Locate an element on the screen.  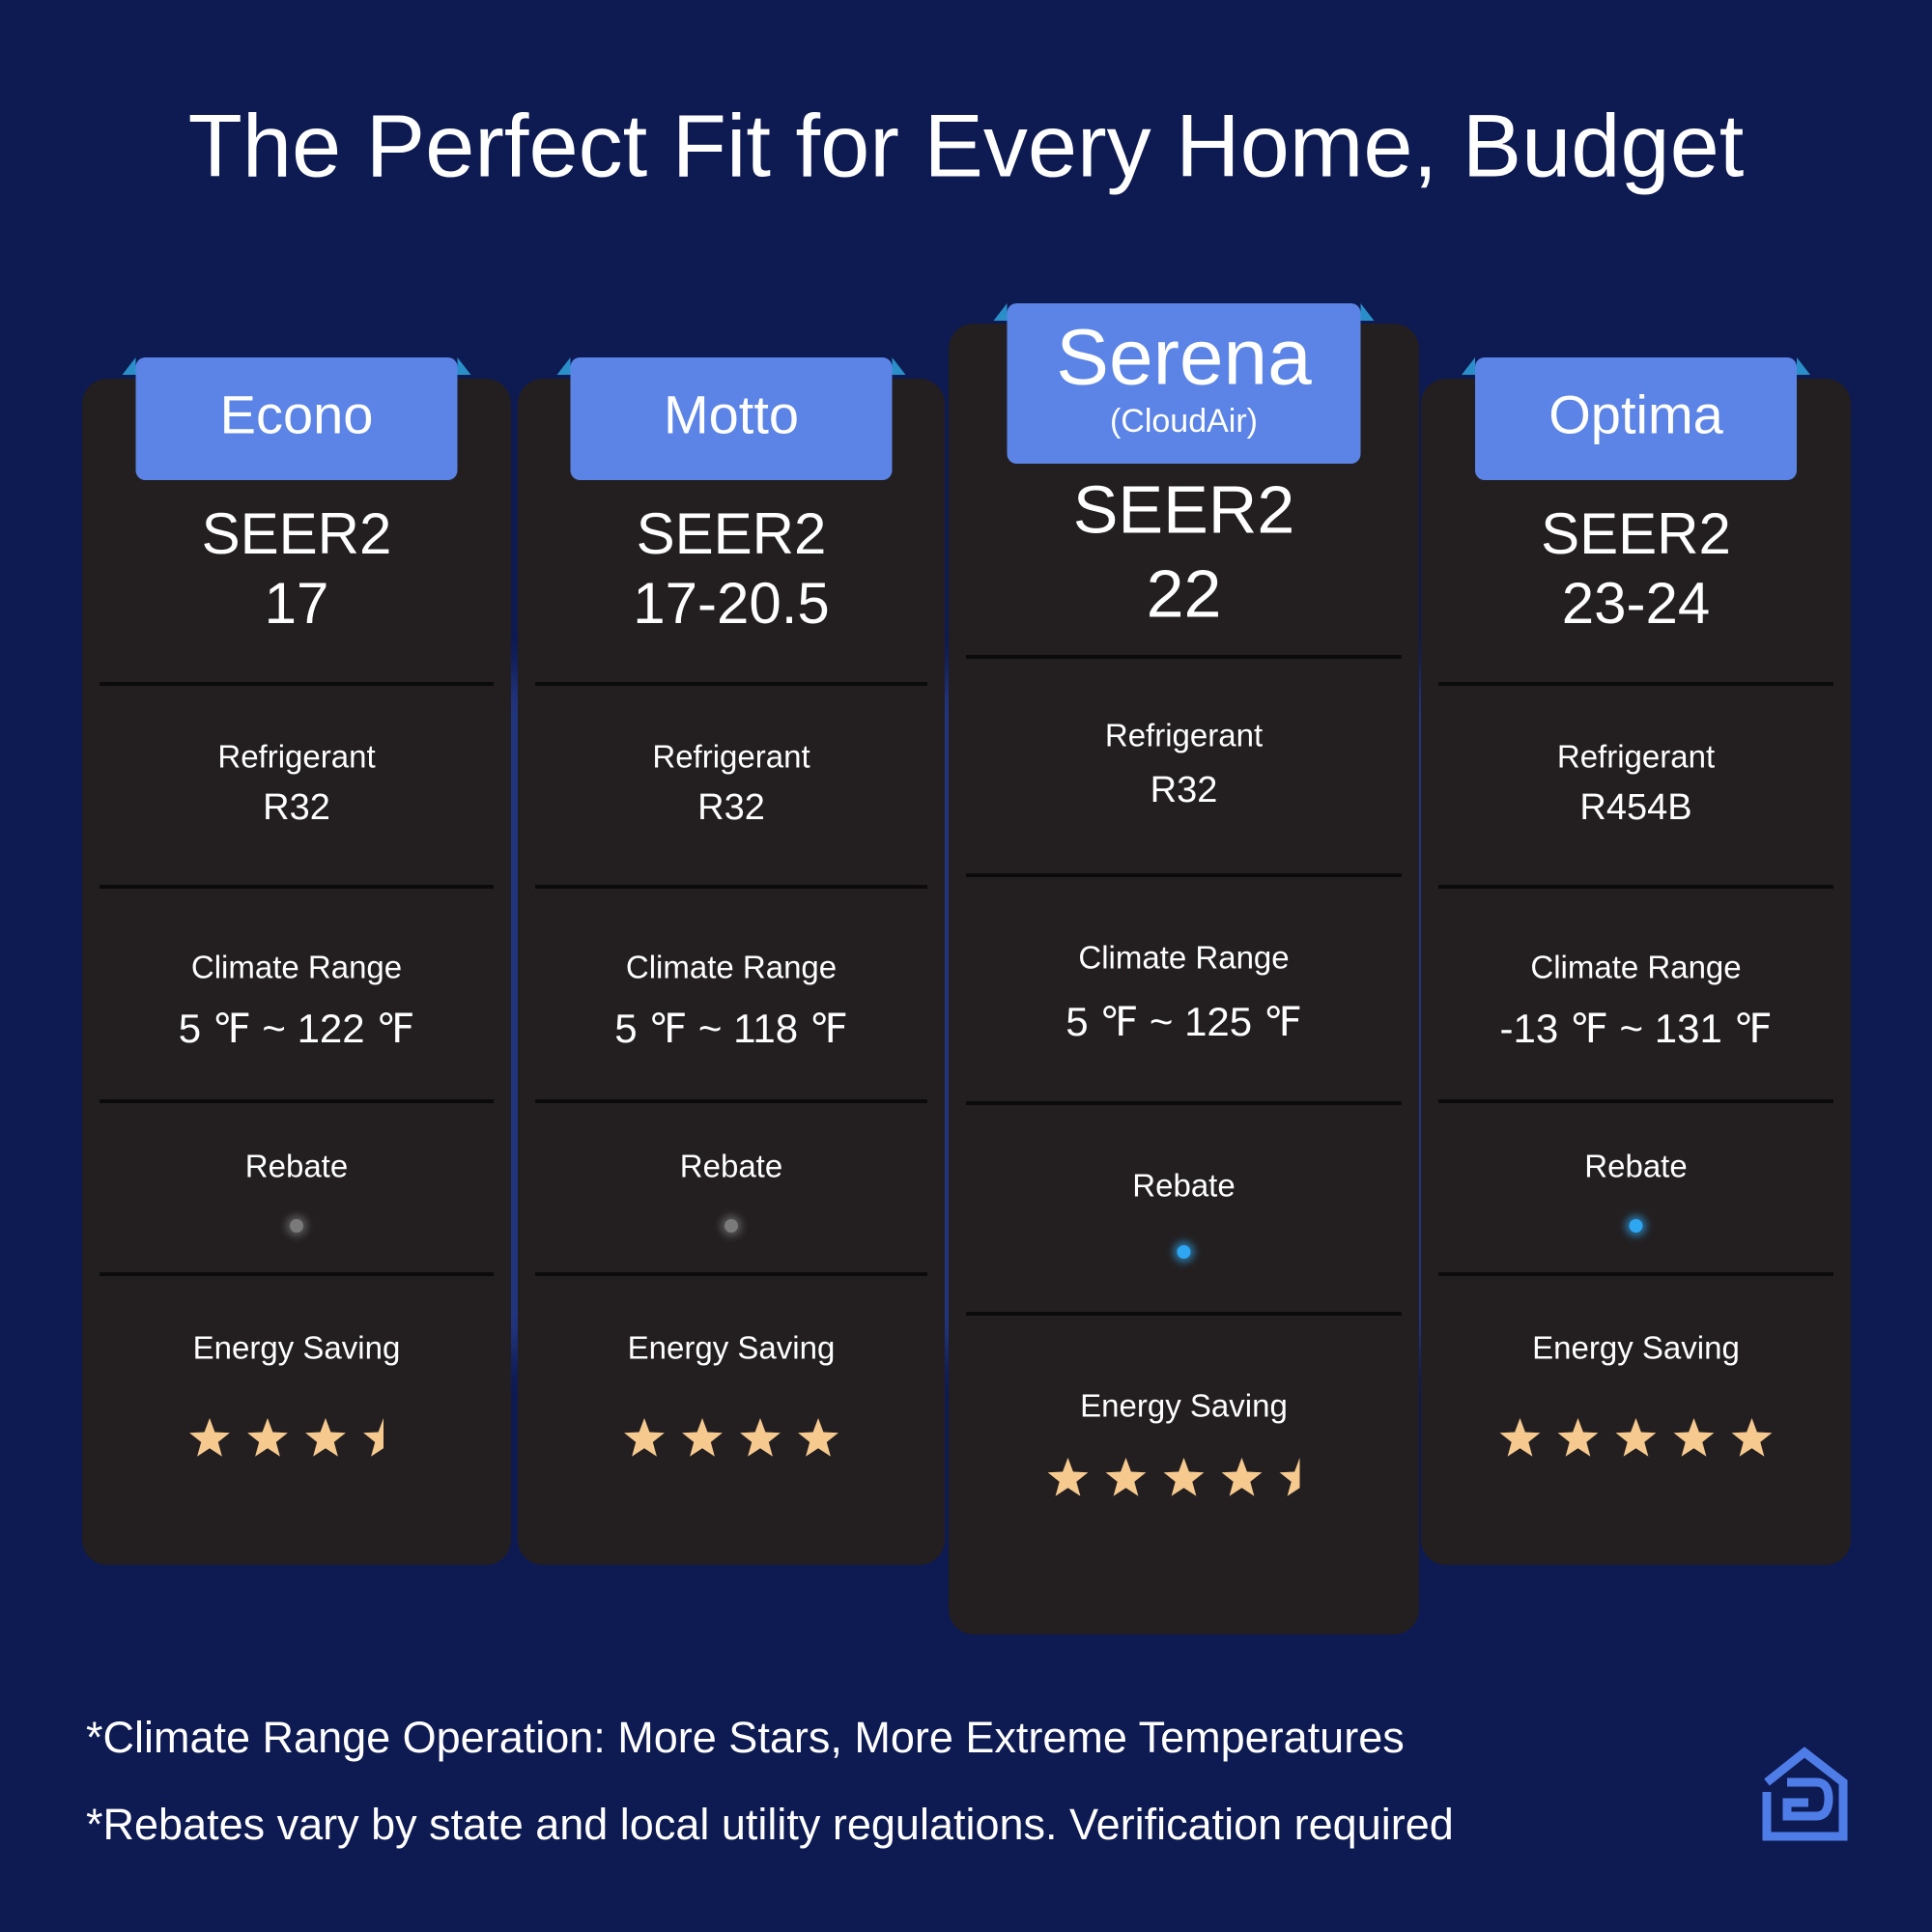
climate-value: 5 ℉ ~ 118 ℉ is located at coordinates (730, 1028).